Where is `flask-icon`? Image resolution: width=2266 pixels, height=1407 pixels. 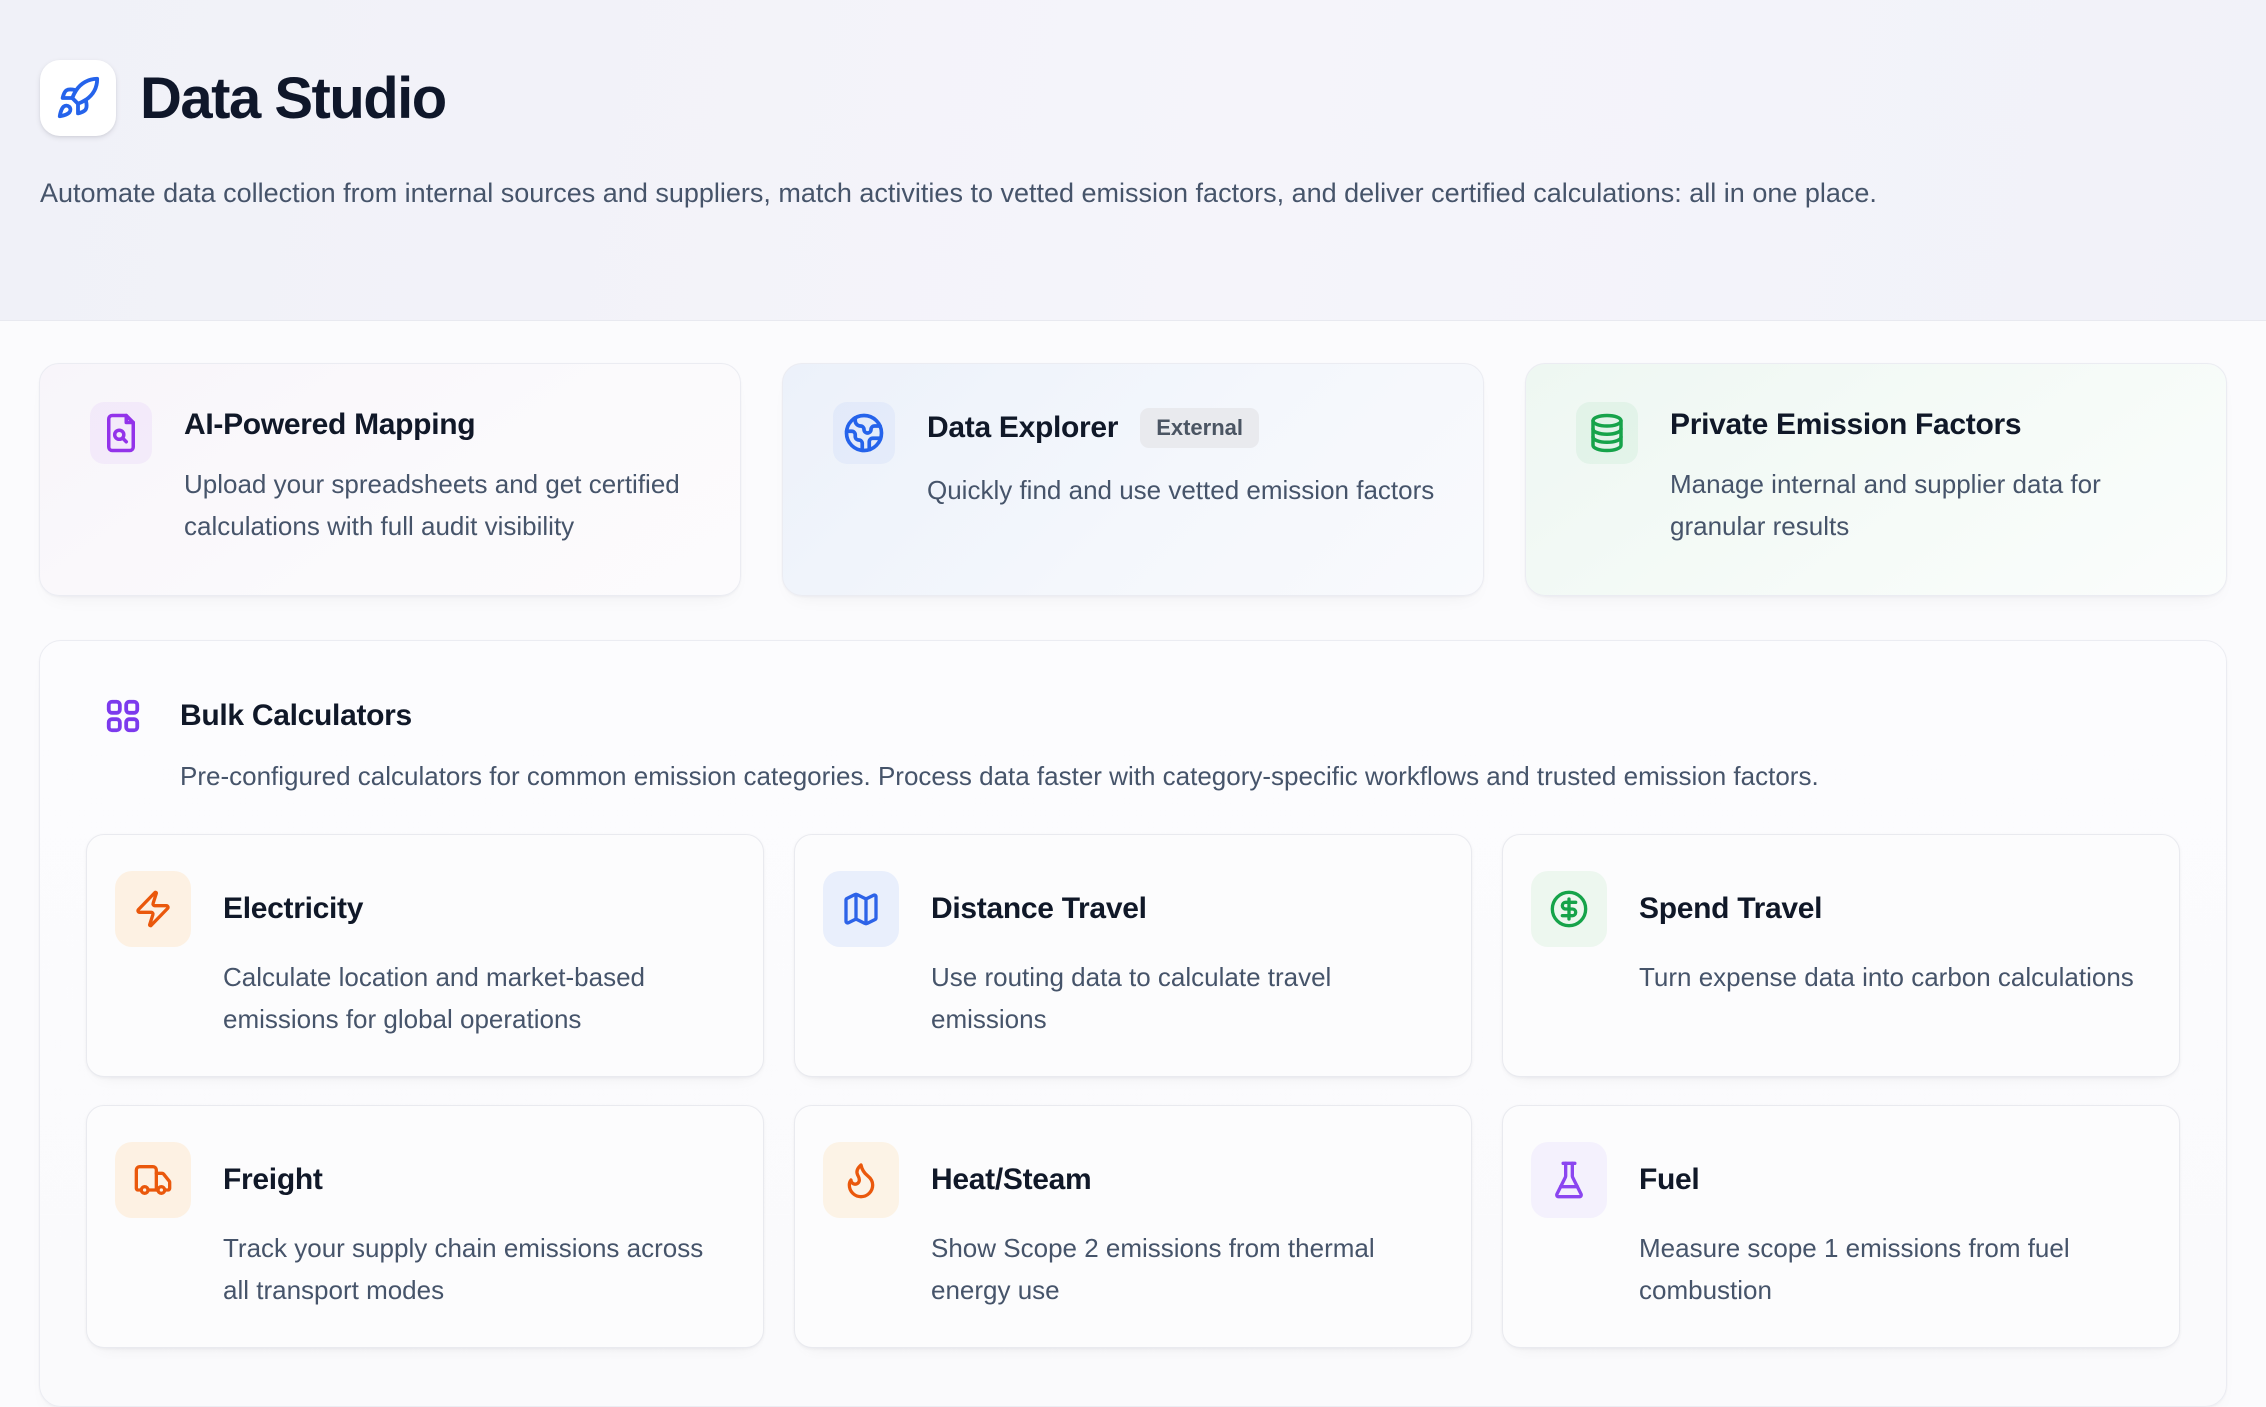
flask-icon is located at coordinates (1569, 1180).